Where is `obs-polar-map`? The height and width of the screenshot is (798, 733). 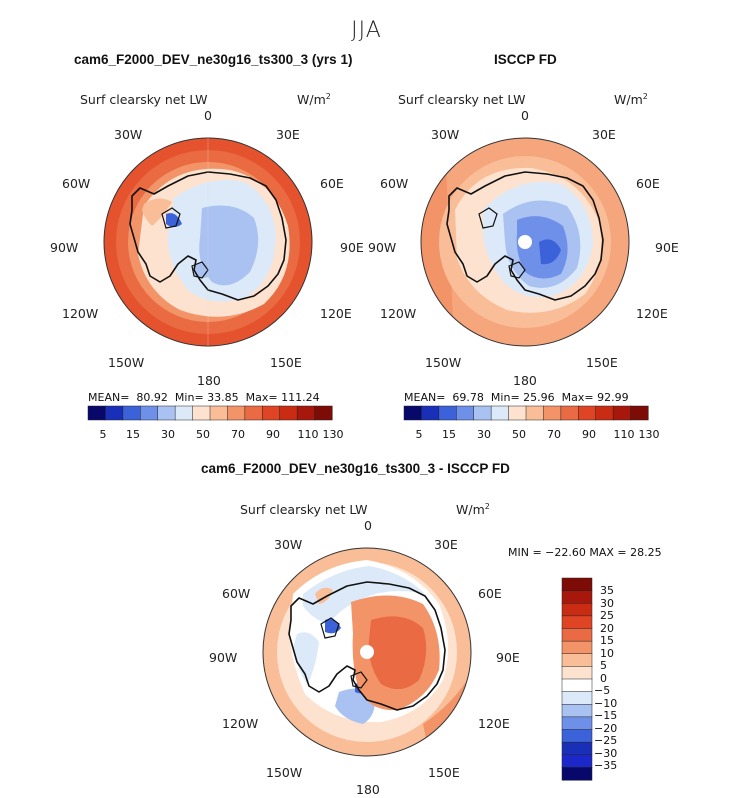
obs-polar-map is located at coordinates (525, 242).